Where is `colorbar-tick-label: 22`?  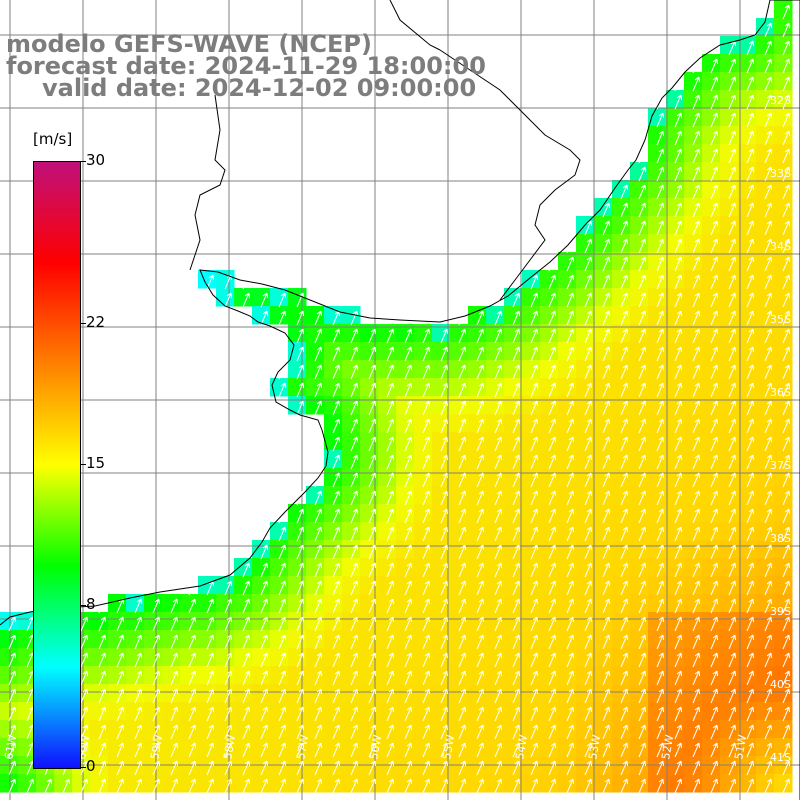
colorbar-tick-label: 22 is located at coordinates (96, 321).